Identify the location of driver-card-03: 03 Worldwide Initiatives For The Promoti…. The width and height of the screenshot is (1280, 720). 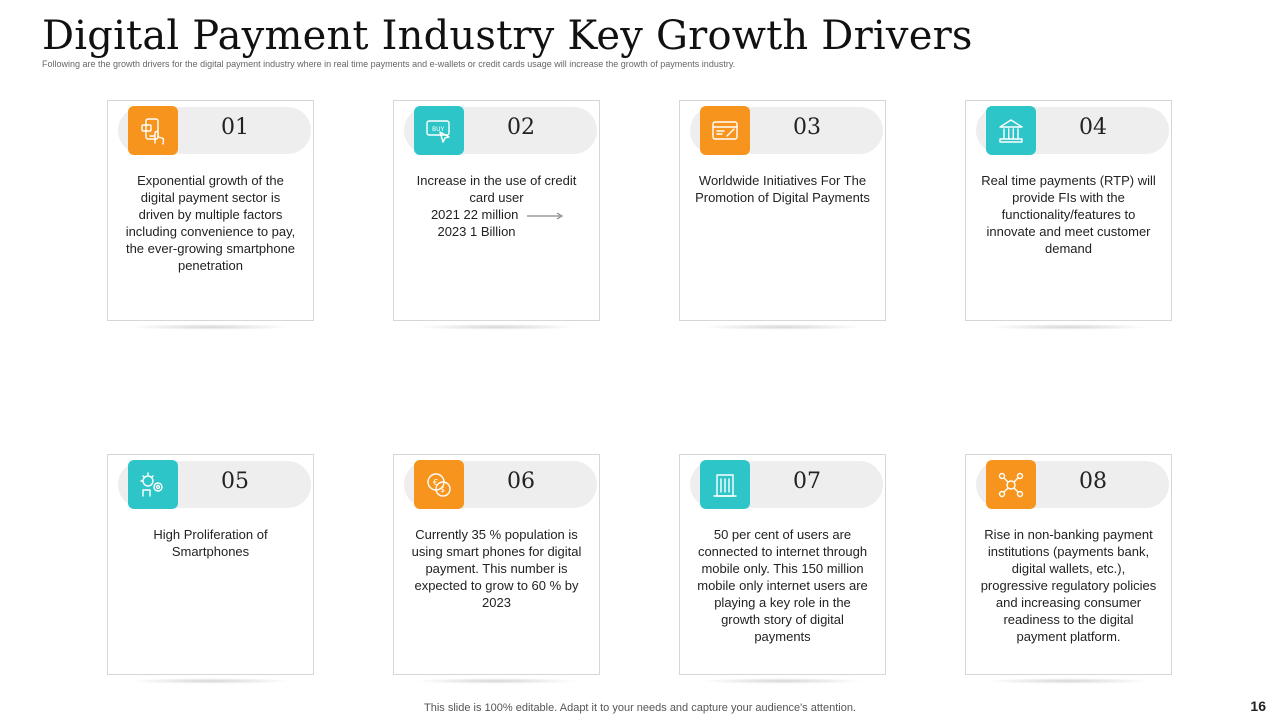
(782, 215).